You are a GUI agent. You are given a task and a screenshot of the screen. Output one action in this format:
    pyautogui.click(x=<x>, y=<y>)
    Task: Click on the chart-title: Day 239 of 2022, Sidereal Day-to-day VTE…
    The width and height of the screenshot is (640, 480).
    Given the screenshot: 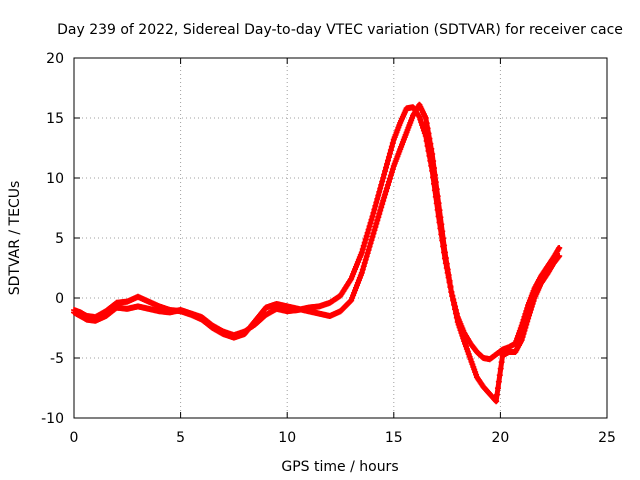 What is the action you would take?
    pyautogui.click(x=340, y=30)
    